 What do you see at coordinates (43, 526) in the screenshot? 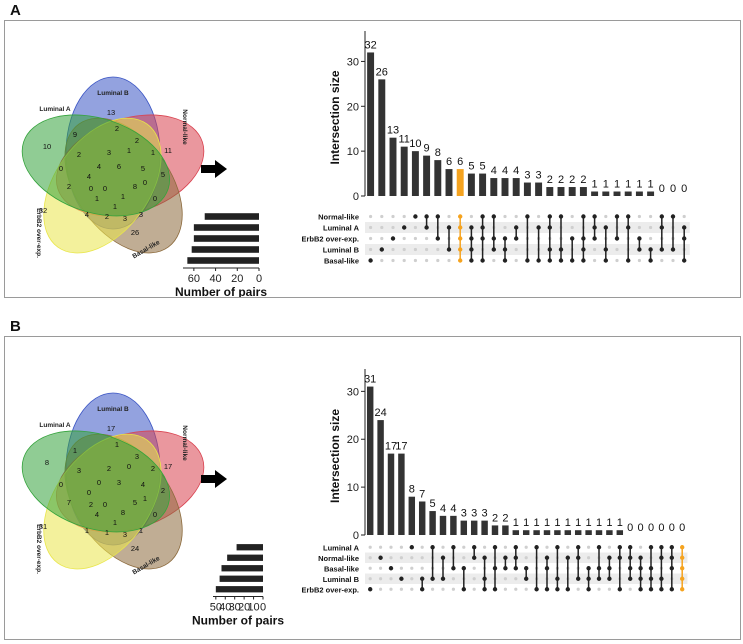
I see `venn-region-value: 31` at bounding box center [43, 526].